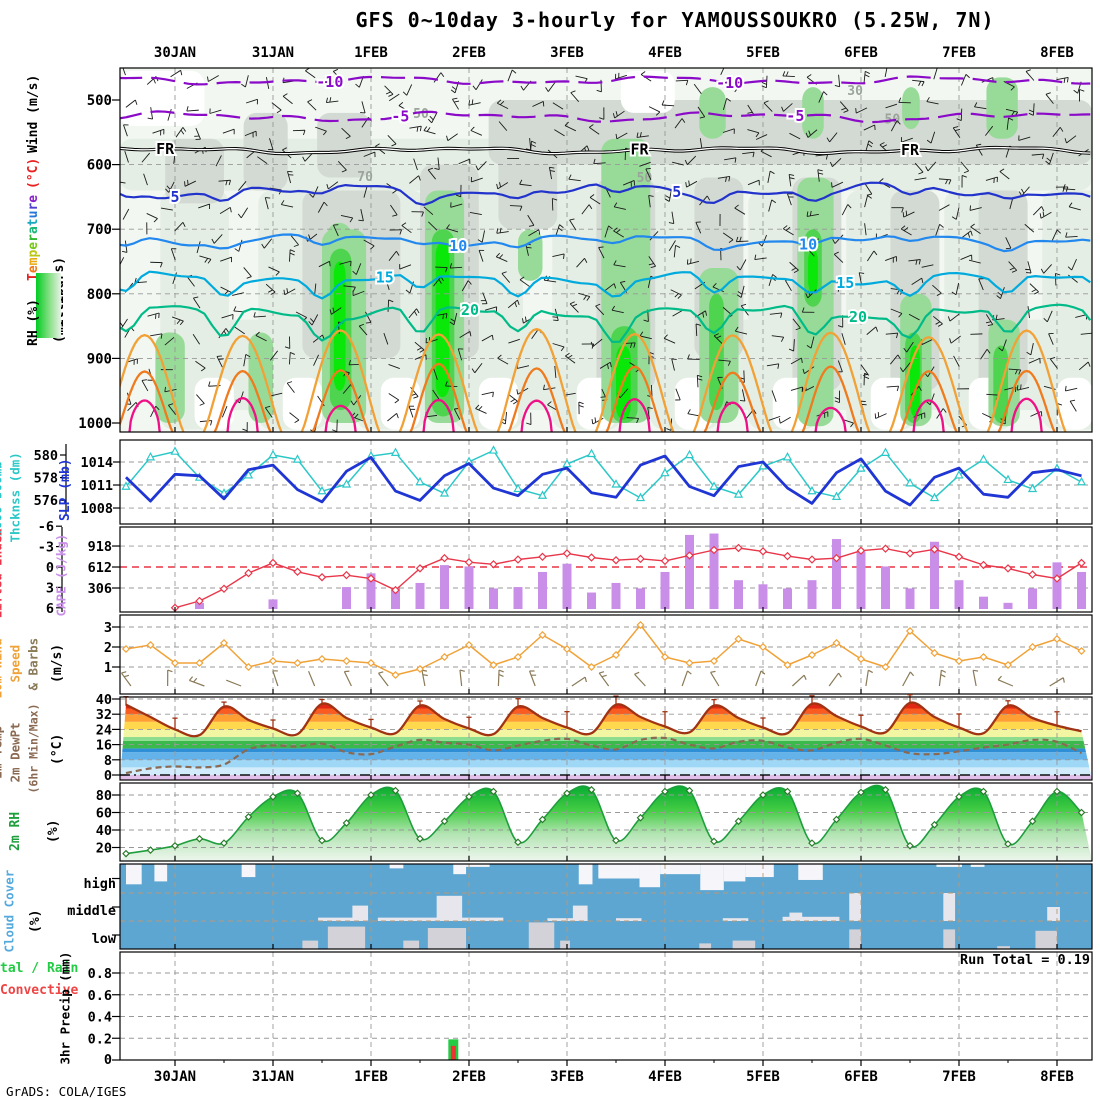 This screenshot has width=1100, height=1100. I want to click on pressure-tick-label: 700, so click(99, 230).